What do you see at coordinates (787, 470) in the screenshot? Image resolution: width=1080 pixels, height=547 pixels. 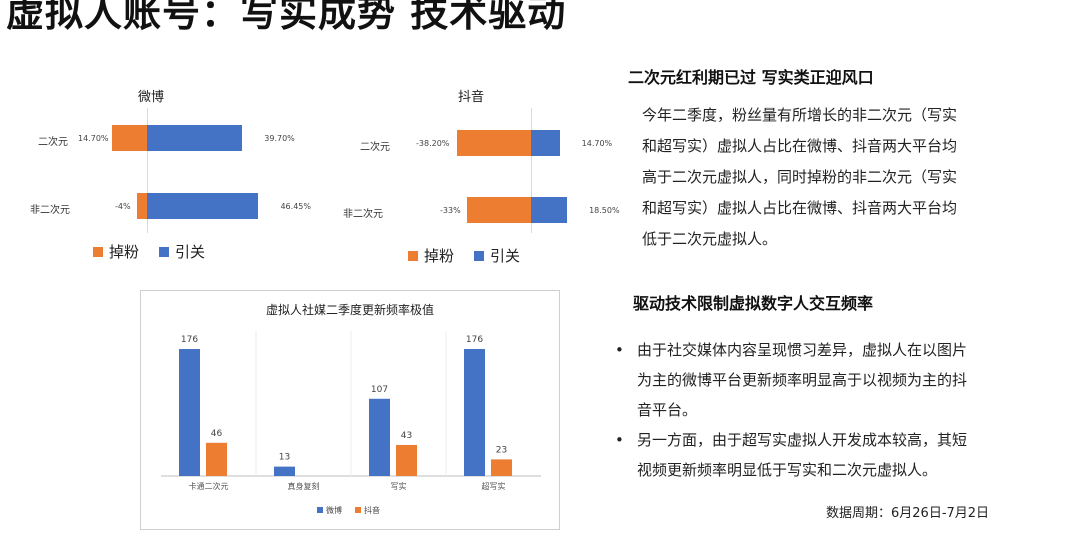 I see `bullet-line: 视频更新频率明显低于写实和二次元虚拟人。` at bounding box center [787, 470].